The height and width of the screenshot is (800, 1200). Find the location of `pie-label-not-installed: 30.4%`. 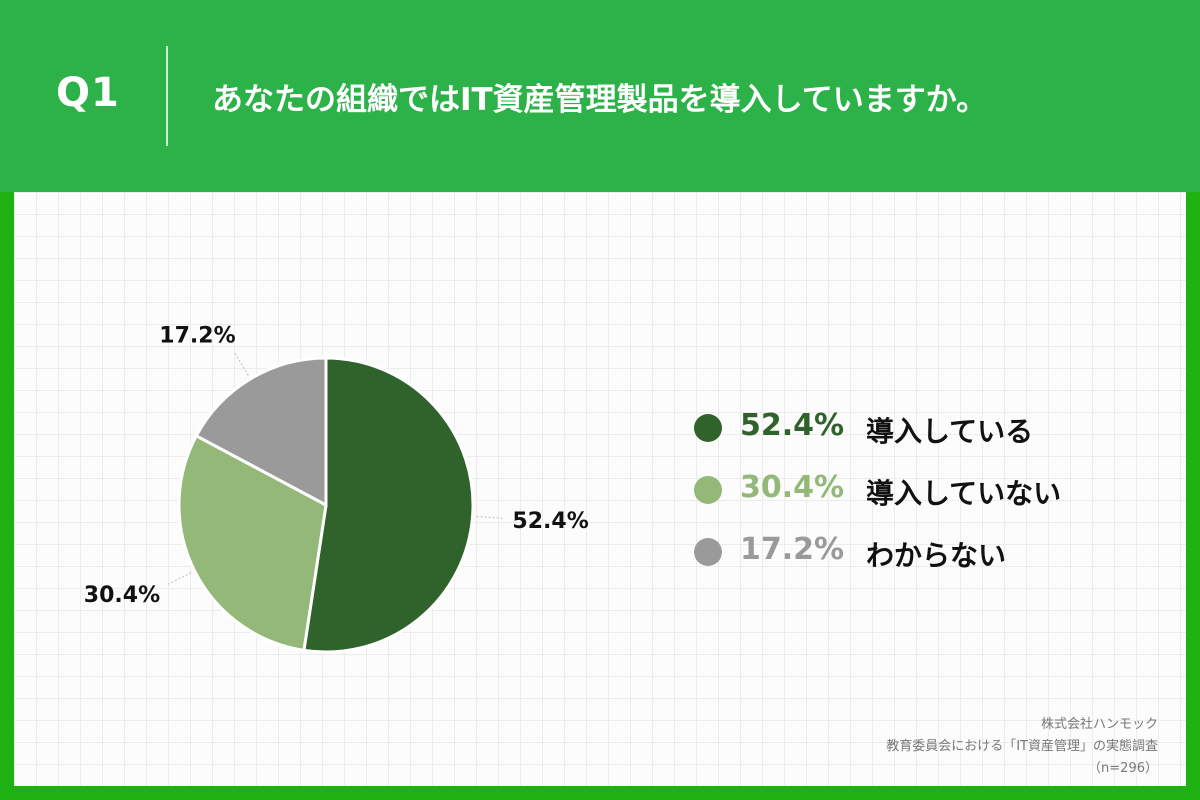

pie-label-not-installed: 30.4% is located at coordinates (122, 595).